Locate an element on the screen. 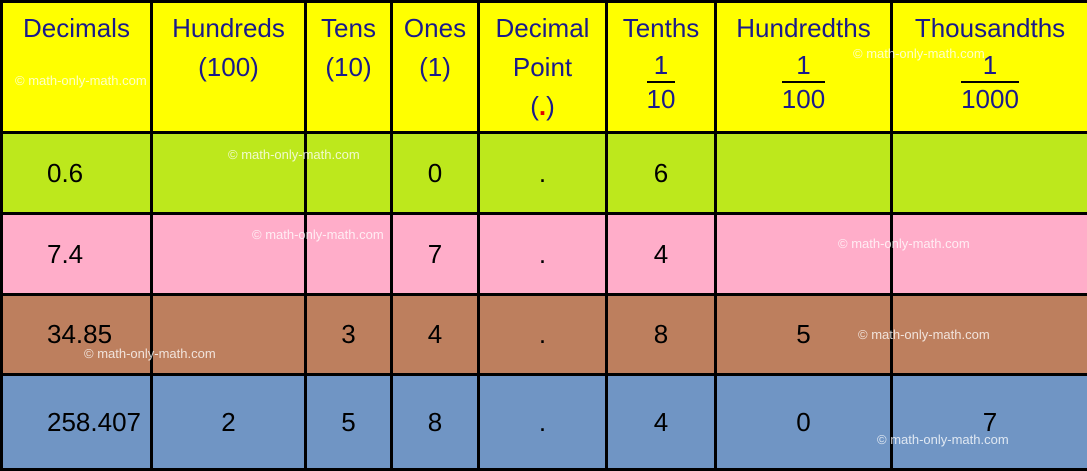 The width and height of the screenshot is (1087, 471). header-tenths: Tenths 1 10 is located at coordinates (661, 67).